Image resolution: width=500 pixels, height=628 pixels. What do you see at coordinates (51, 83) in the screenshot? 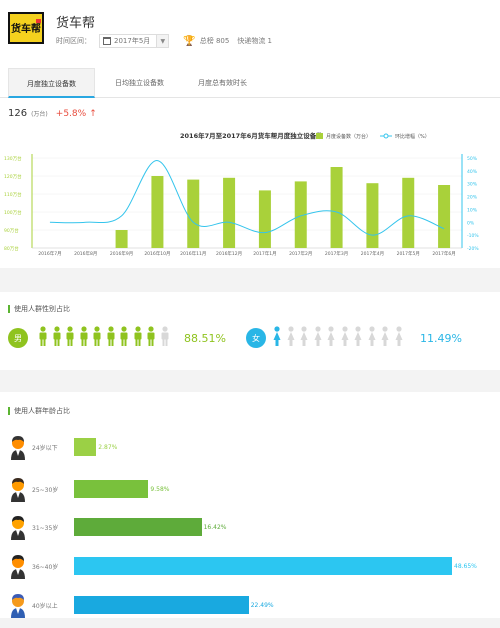
I see `tab-monthly-devices: 月度独立设备数` at bounding box center [51, 83].